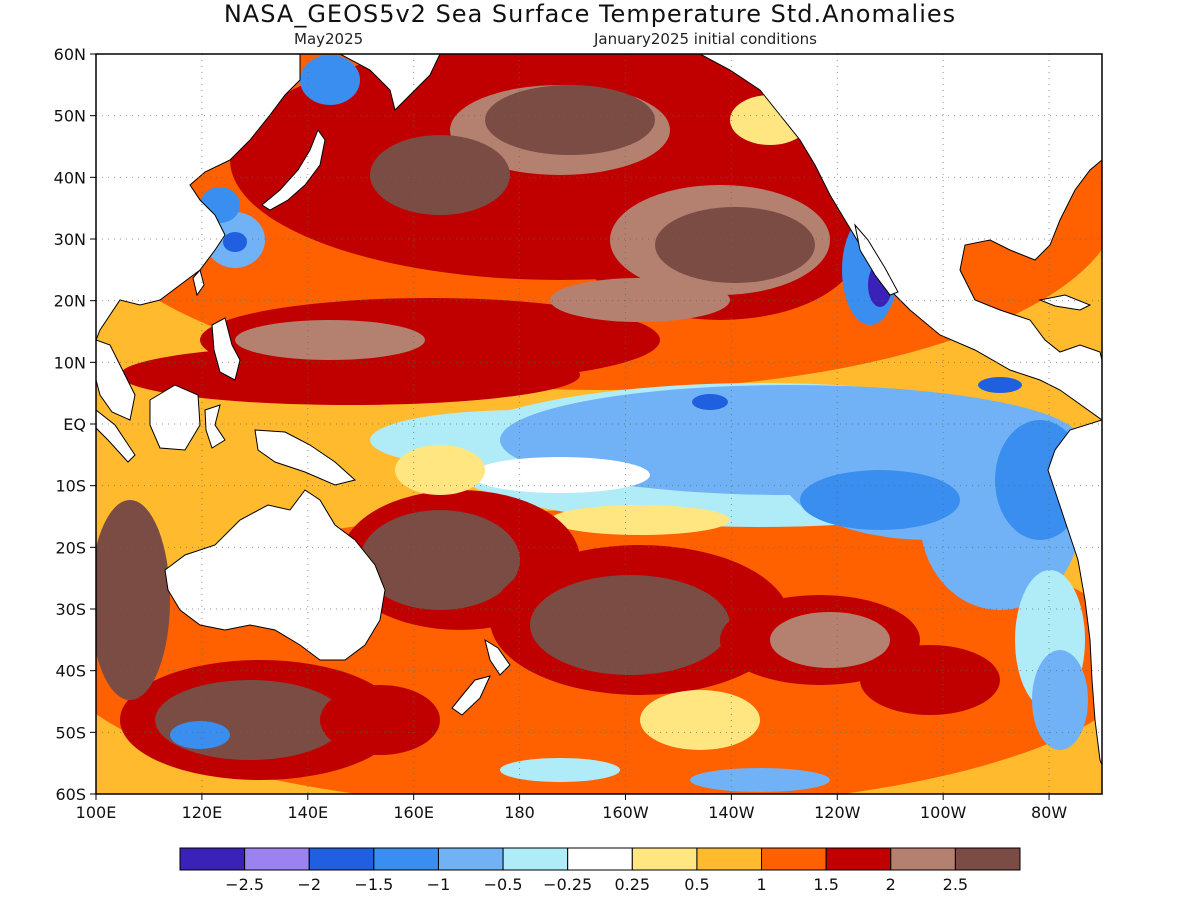 The width and height of the screenshot is (1200, 900). What do you see at coordinates (70, 239) in the screenshot?
I see `latitude-label: 30N` at bounding box center [70, 239].